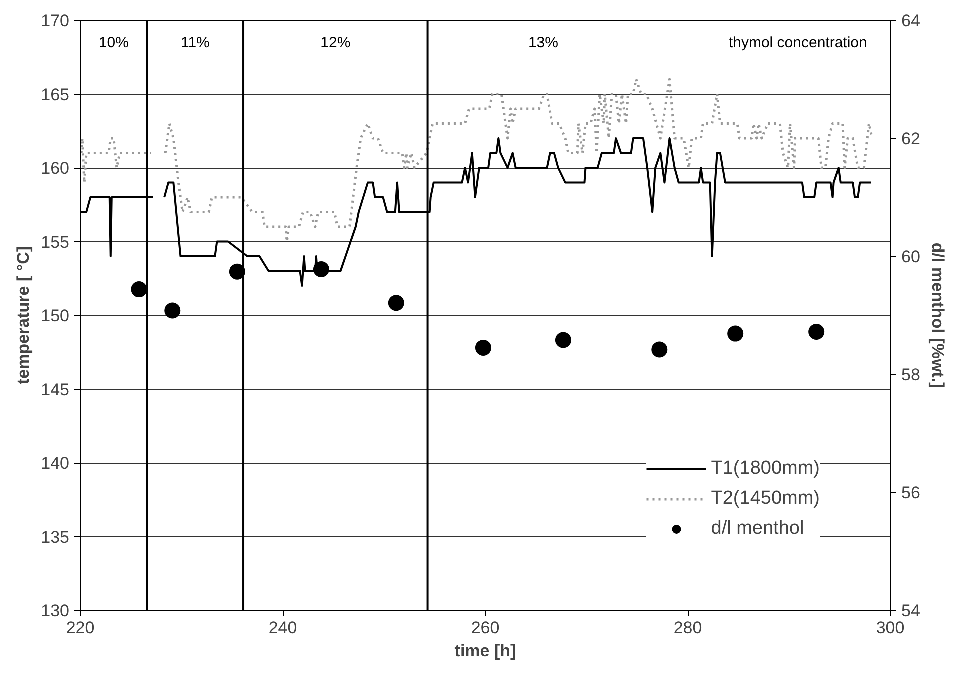  I want to click on legend-label: d/l menthol, so click(757, 529).